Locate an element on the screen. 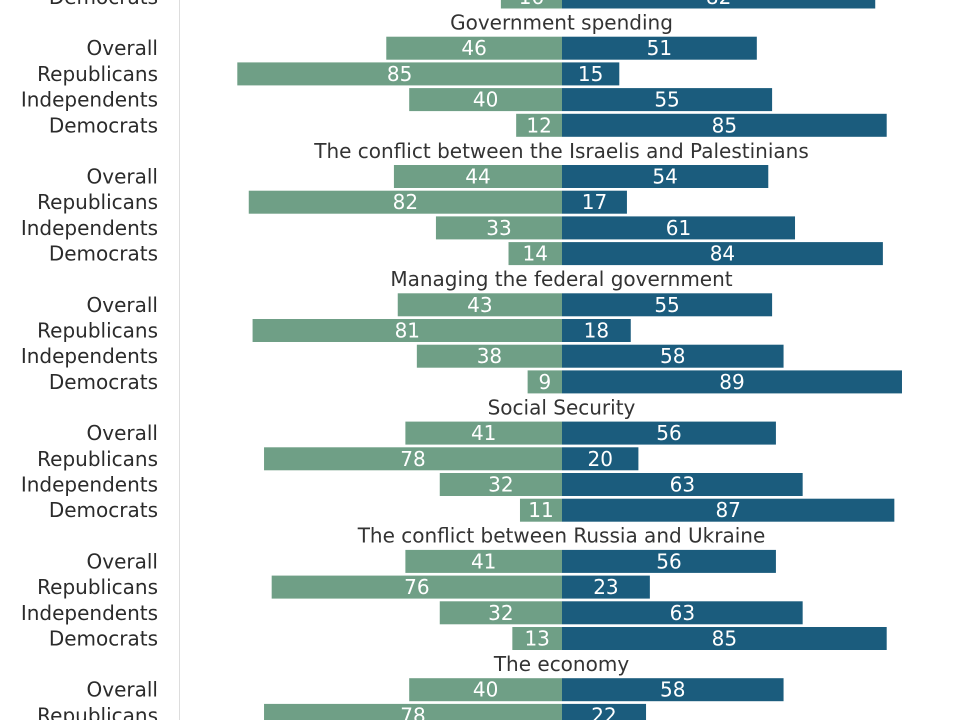  bar-left-label-0-1: 85 is located at coordinates (399, 74).